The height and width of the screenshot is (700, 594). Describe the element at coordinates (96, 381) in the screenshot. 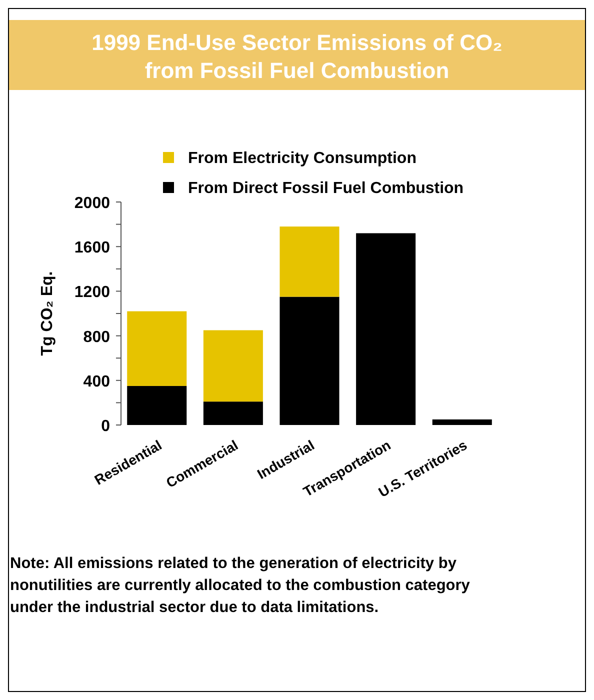

I see `y-tick-label: 400` at that location.